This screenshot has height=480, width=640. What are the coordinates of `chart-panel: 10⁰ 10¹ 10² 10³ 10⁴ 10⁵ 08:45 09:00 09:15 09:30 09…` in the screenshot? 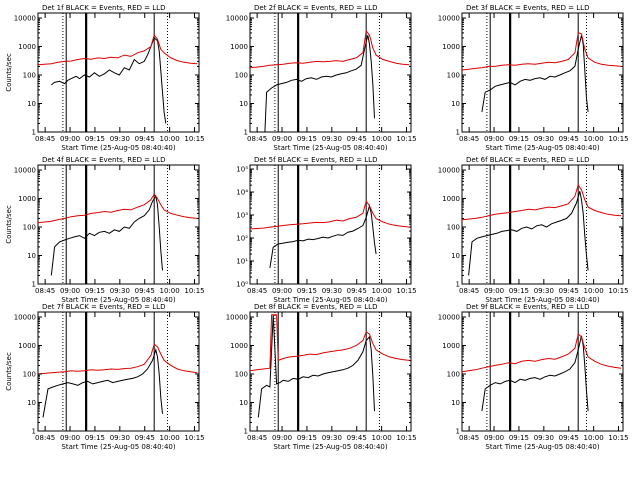 It's located at (326, 230).